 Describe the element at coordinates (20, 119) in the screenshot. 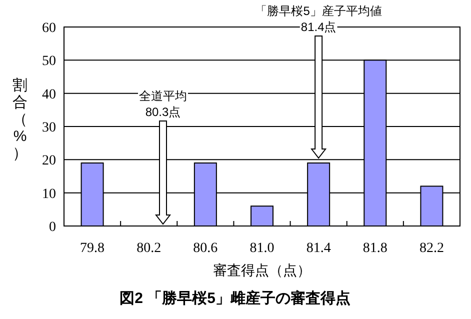

I see `y-axis-title: 割合（%）` at that location.